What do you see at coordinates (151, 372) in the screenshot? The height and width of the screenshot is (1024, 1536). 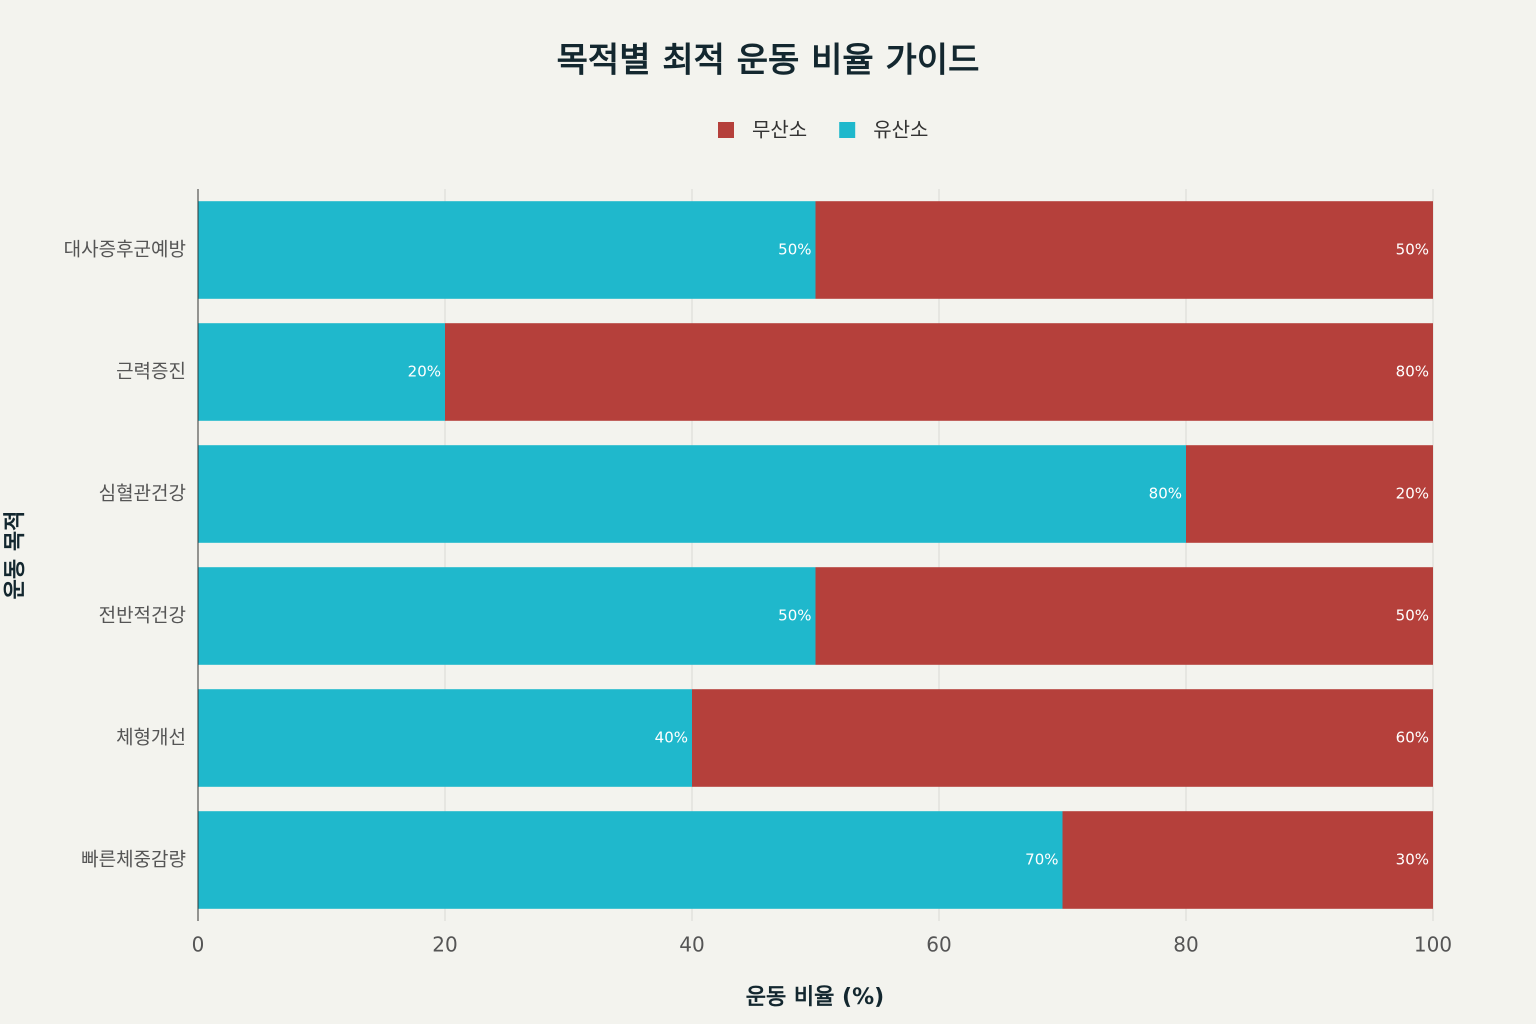 I see `y-tick-label: 근력증진` at bounding box center [151, 372].